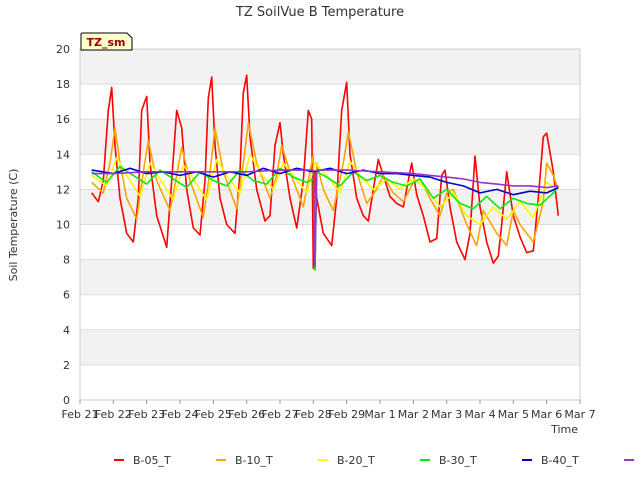 This screenshot has width=640, height=480. What do you see at coordinates (13, 225) in the screenshot?
I see `y-axis-label: Soil Temperature (C)` at bounding box center [13, 225].